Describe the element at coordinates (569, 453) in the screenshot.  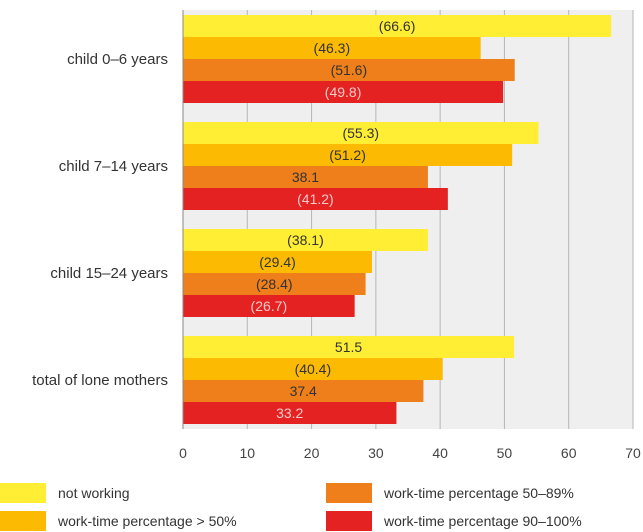
I see `x-tick-label: 60` at that location.